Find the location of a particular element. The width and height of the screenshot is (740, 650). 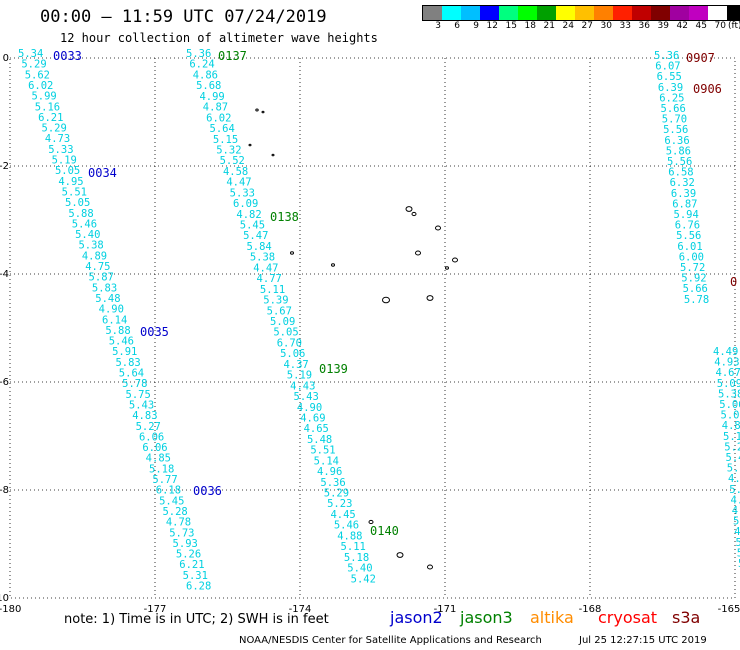

wave-height-value: 5.43 is located at coordinates (141, 405).